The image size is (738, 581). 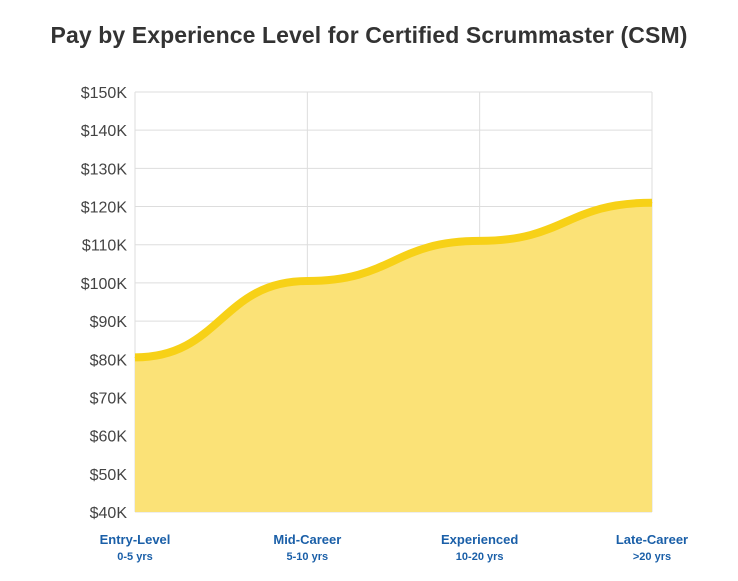 What do you see at coordinates (652, 557) in the screenshot?
I see `x-tick-sublabel: >20 yrs` at bounding box center [652, 557].